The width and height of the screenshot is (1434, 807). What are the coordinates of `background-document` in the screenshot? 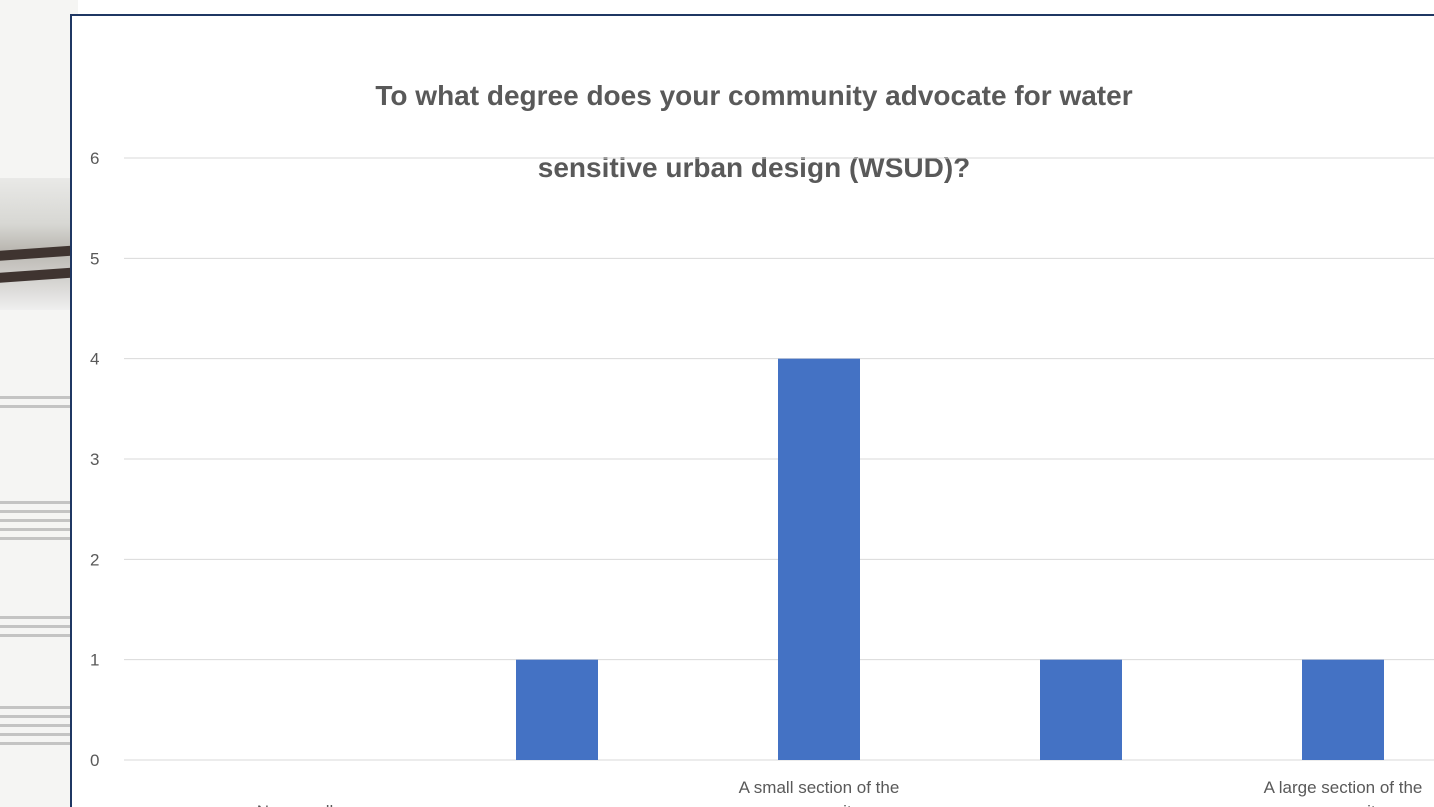 It's located at (39, 403).